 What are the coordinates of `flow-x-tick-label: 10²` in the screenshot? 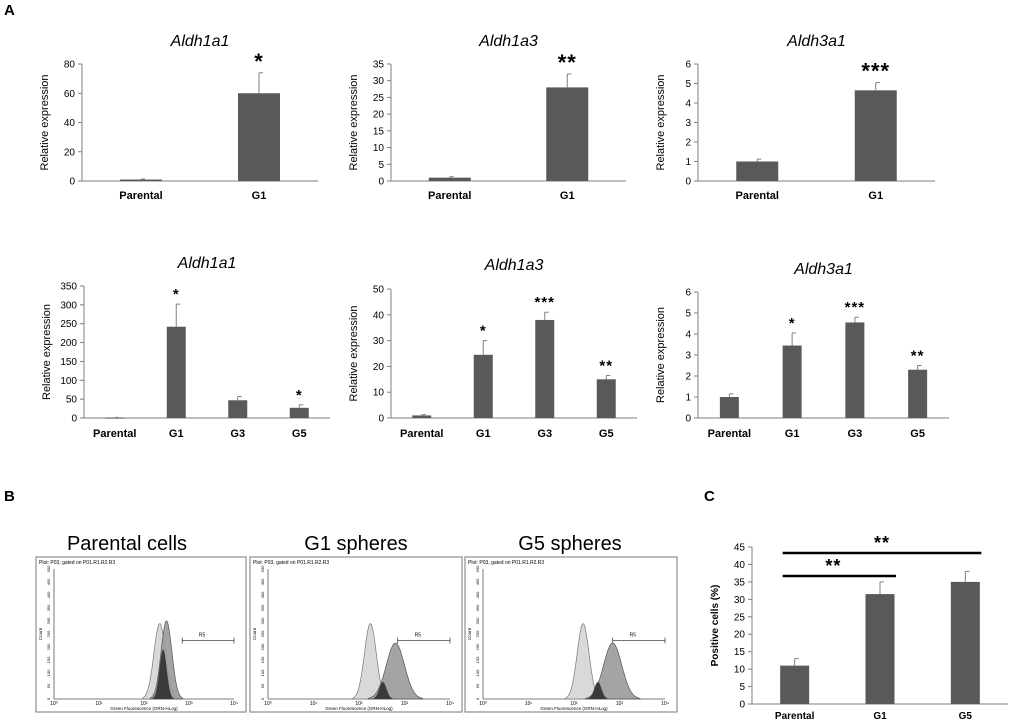 It's located at (359, 704).